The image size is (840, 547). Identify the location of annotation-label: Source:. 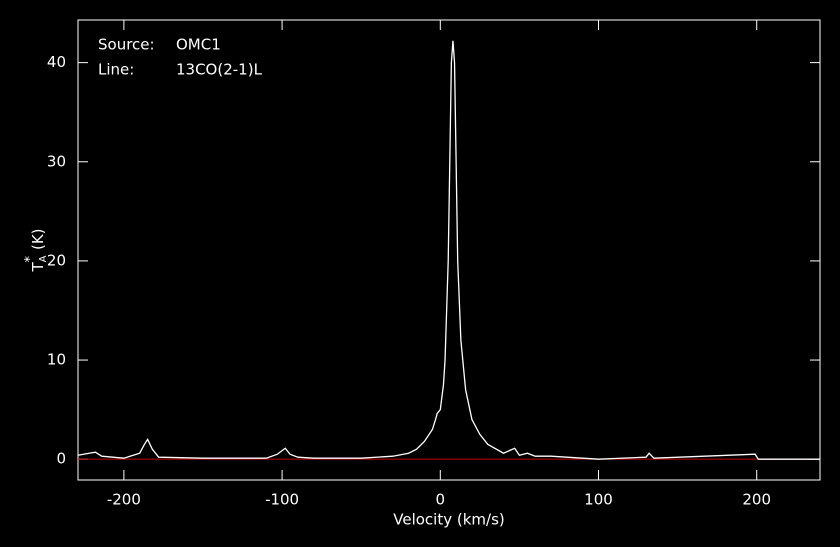
(126, 45).